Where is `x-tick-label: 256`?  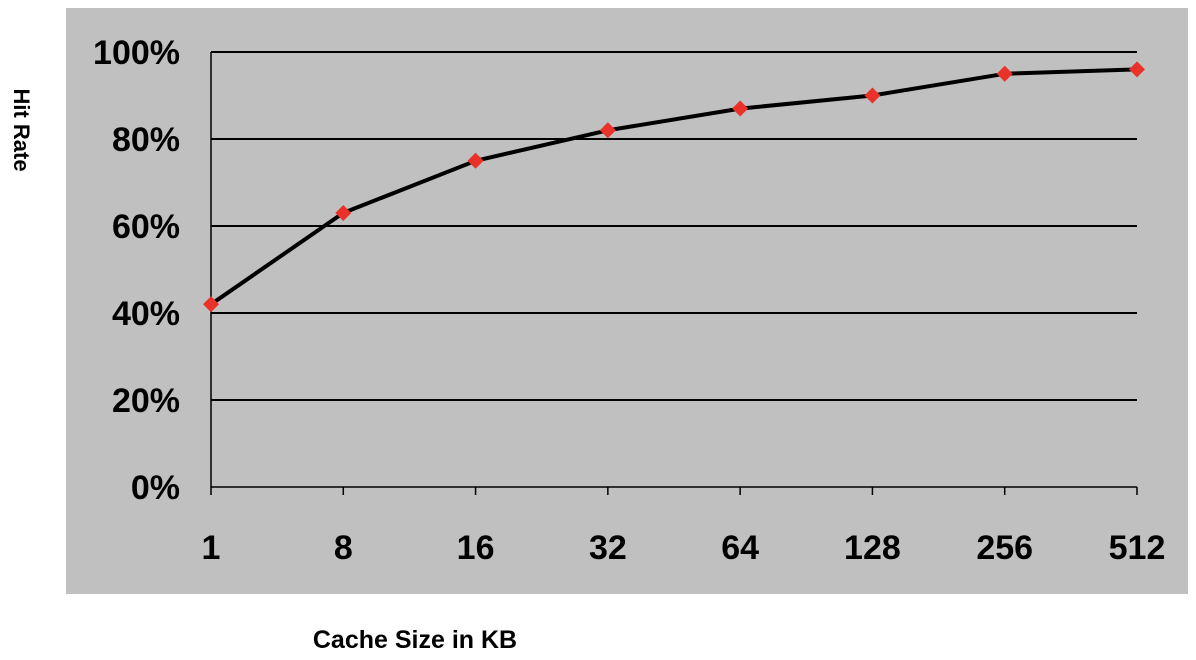 x-tick-label: 256 is located at coordinates (1004, 548).